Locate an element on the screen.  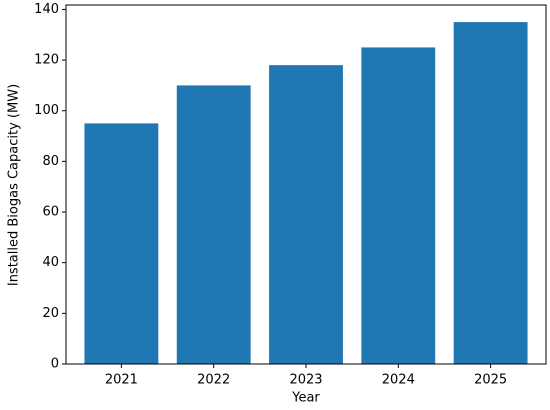
x-tick-label: 2022 is located at coordinates (213, 380).